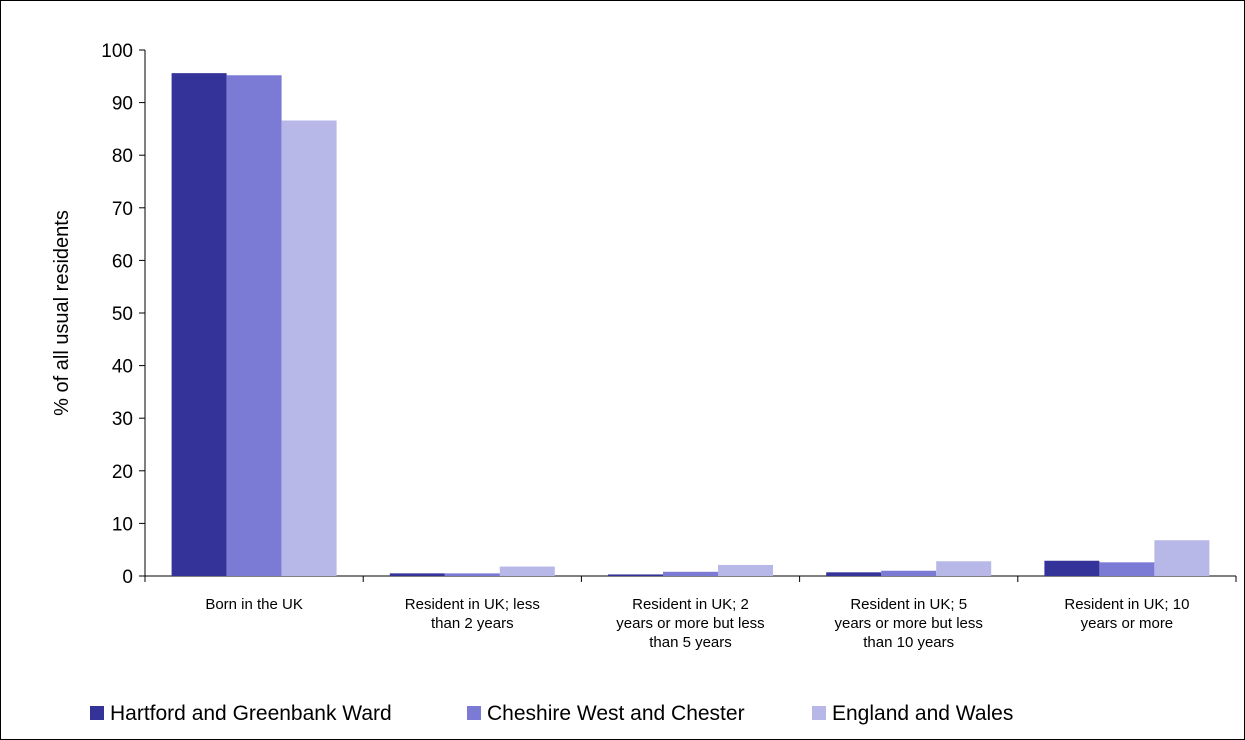  I want to click on y-tick-label: 70, so click(122, 209).